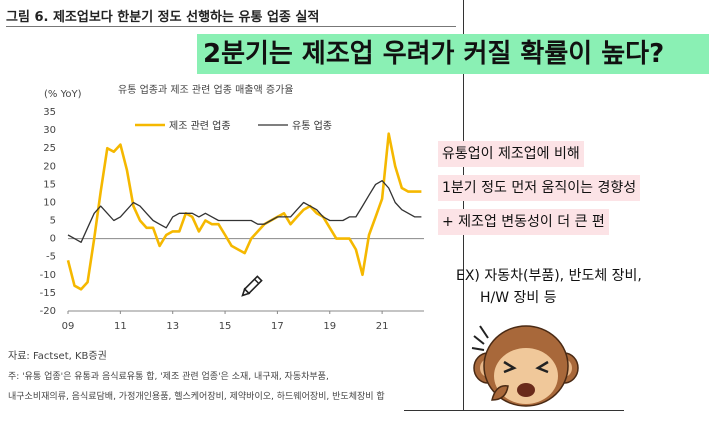  I want to click on example-line-2: H/W 장비 등, so click(518, 298).